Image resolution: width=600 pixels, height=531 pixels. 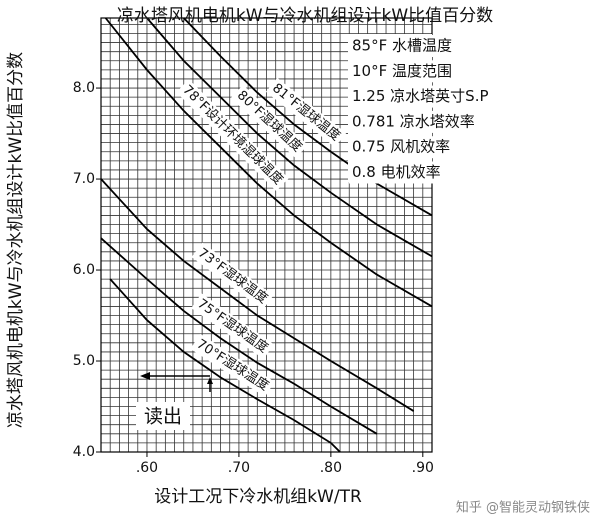 I want to click on annotation: 读出, so click(x=163, y=417).